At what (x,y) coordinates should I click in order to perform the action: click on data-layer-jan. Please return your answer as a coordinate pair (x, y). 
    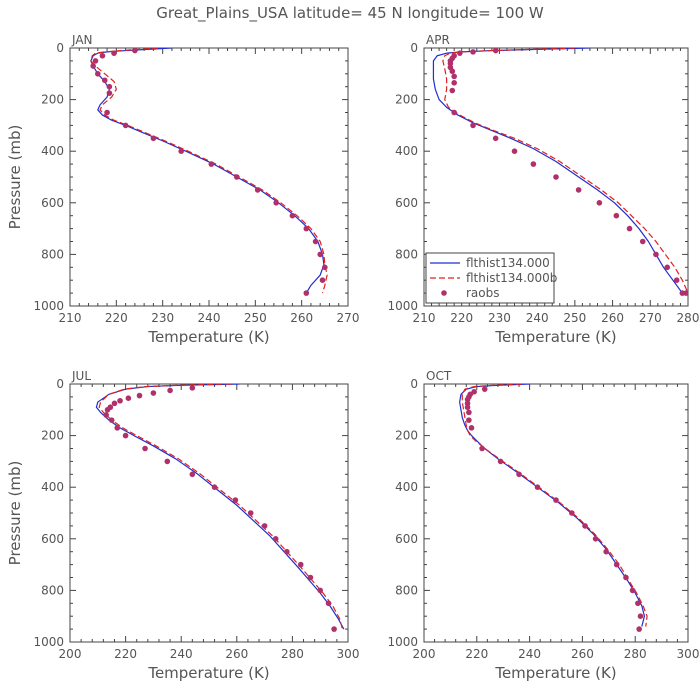
    Looking at the image, I should click on (209, 172).